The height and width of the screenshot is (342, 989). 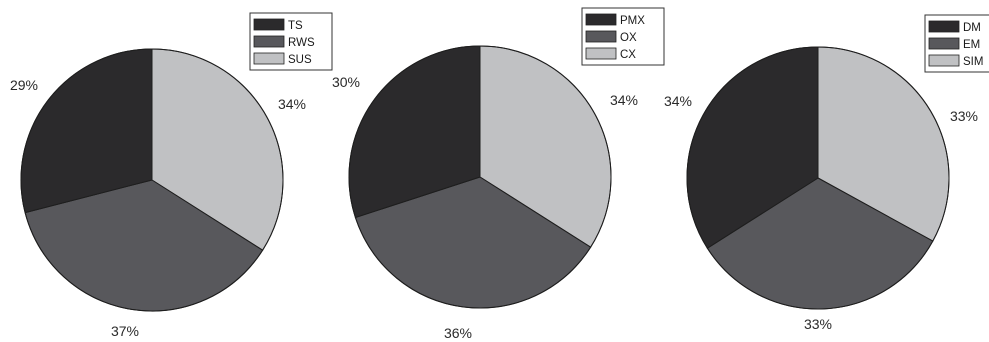 What do you see at coordinates (601, 36) in the screenshot?
I see `legend-swatch-ox` at bounding box center [601, 36].